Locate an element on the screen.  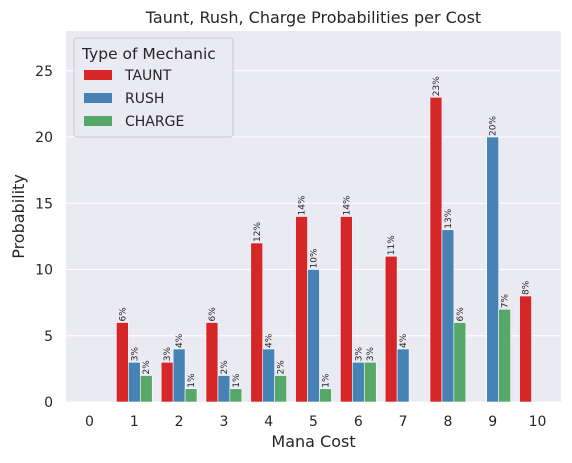
bar-label-taunt: 8% is located at coordinates (527, 287).